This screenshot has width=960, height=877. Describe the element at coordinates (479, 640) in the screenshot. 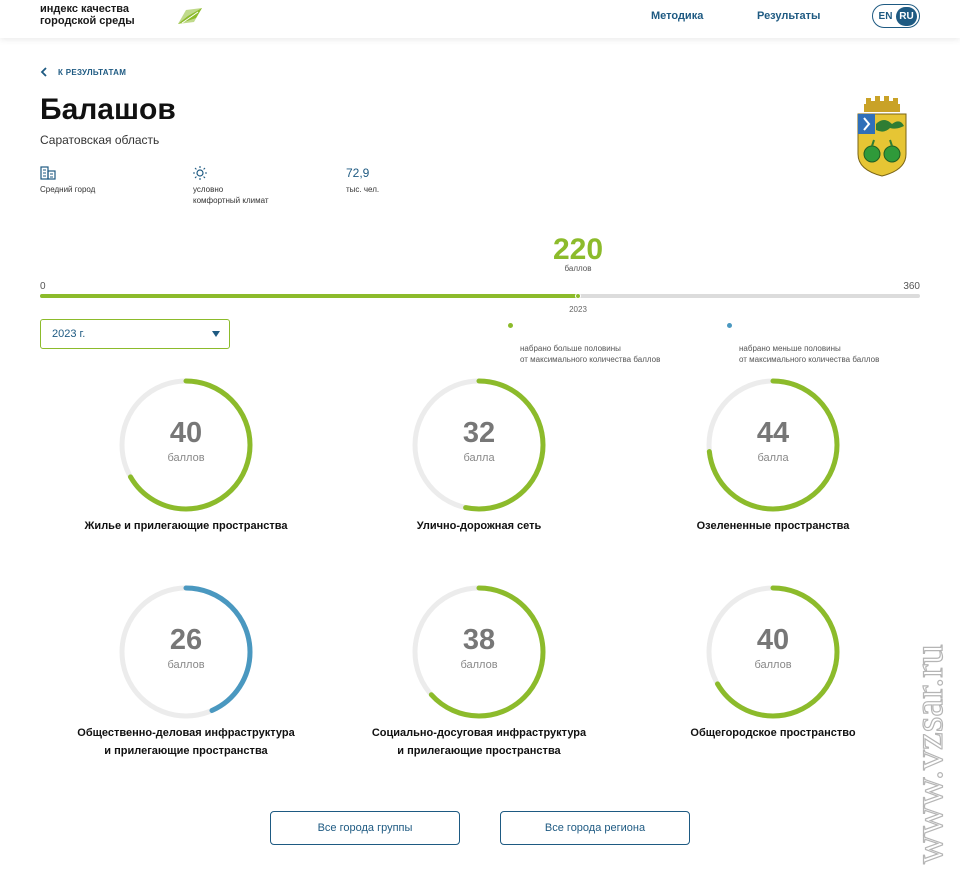

I see `category-score-value: 38` at that location.